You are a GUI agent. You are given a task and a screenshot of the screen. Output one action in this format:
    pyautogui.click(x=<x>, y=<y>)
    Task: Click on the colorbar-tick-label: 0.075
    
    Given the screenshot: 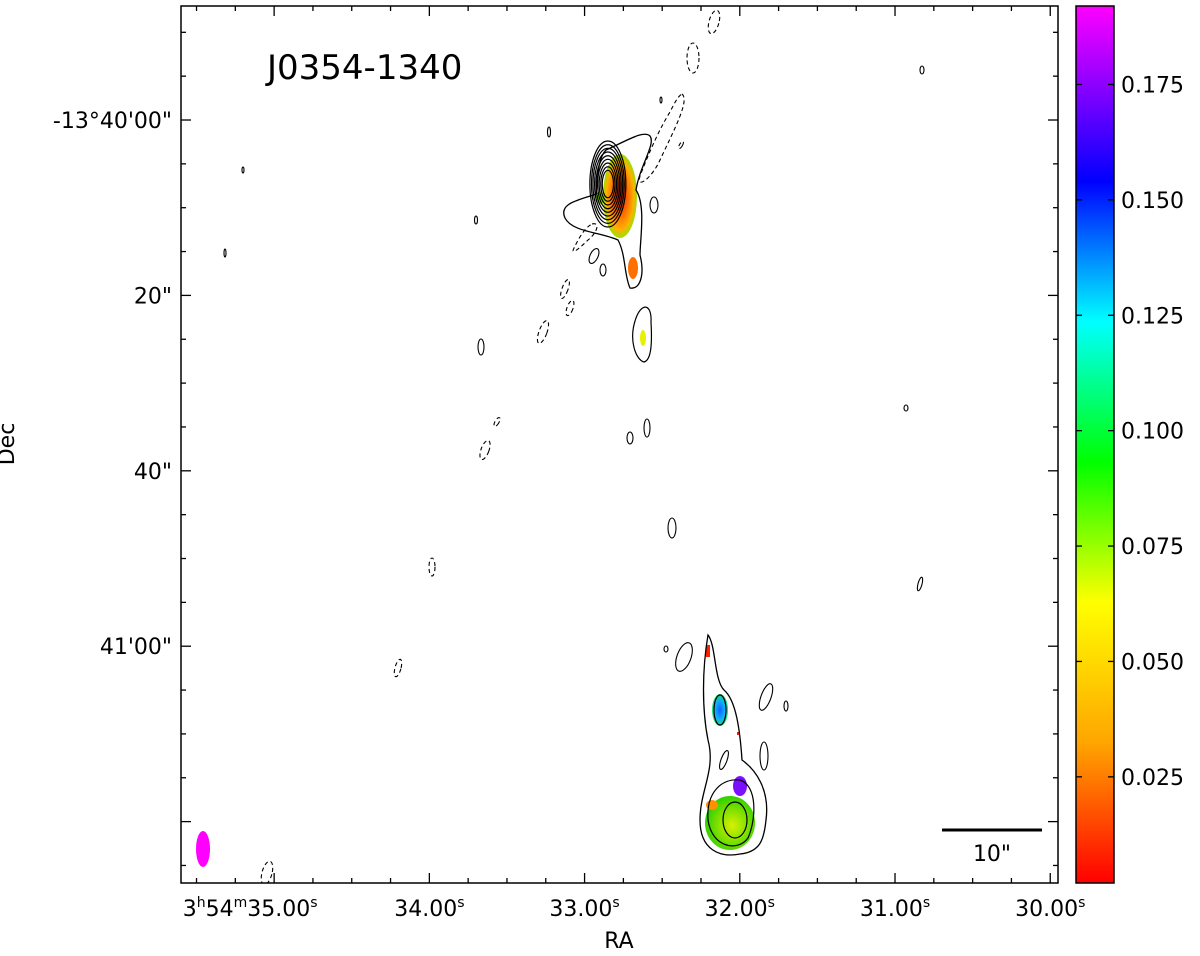 What is the action you would take?
    pyautogui.click(x=1152, y=547)
    